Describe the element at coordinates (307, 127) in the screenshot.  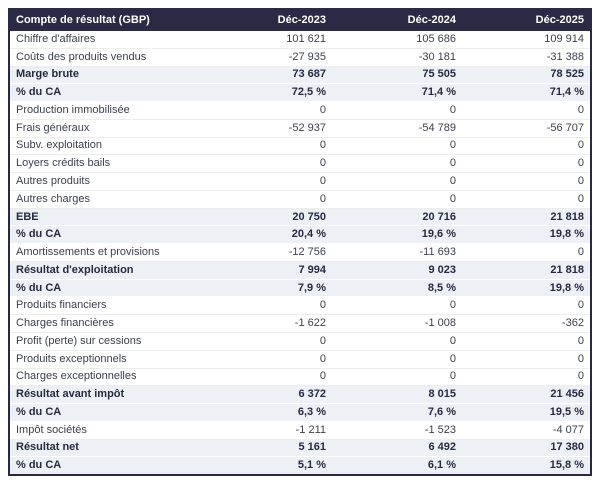
I see `row-value: -52 937` at that location.